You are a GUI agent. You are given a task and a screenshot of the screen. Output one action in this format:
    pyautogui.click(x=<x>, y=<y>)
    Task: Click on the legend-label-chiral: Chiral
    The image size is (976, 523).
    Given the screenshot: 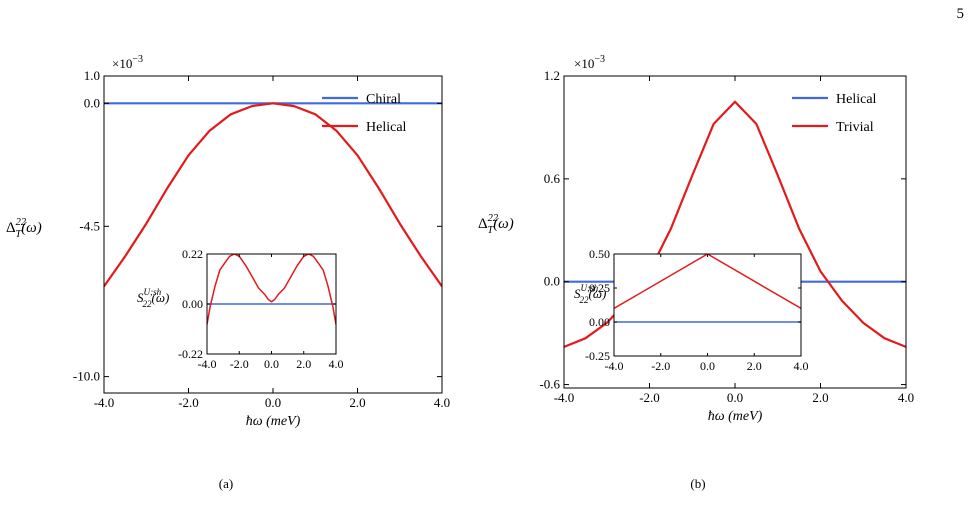 What is the action you would take?
    pyautogui.click(x=383, y=99)
    